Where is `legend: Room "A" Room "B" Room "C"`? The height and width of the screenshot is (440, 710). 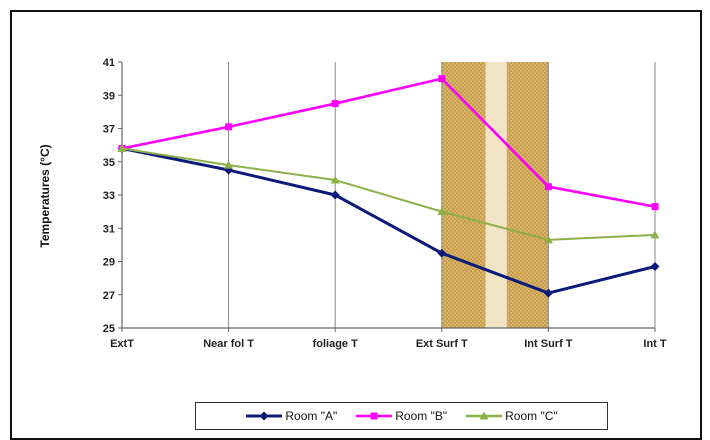 legend: Room "A" Room "B" Room "C" is located at coordinates (401, 416).